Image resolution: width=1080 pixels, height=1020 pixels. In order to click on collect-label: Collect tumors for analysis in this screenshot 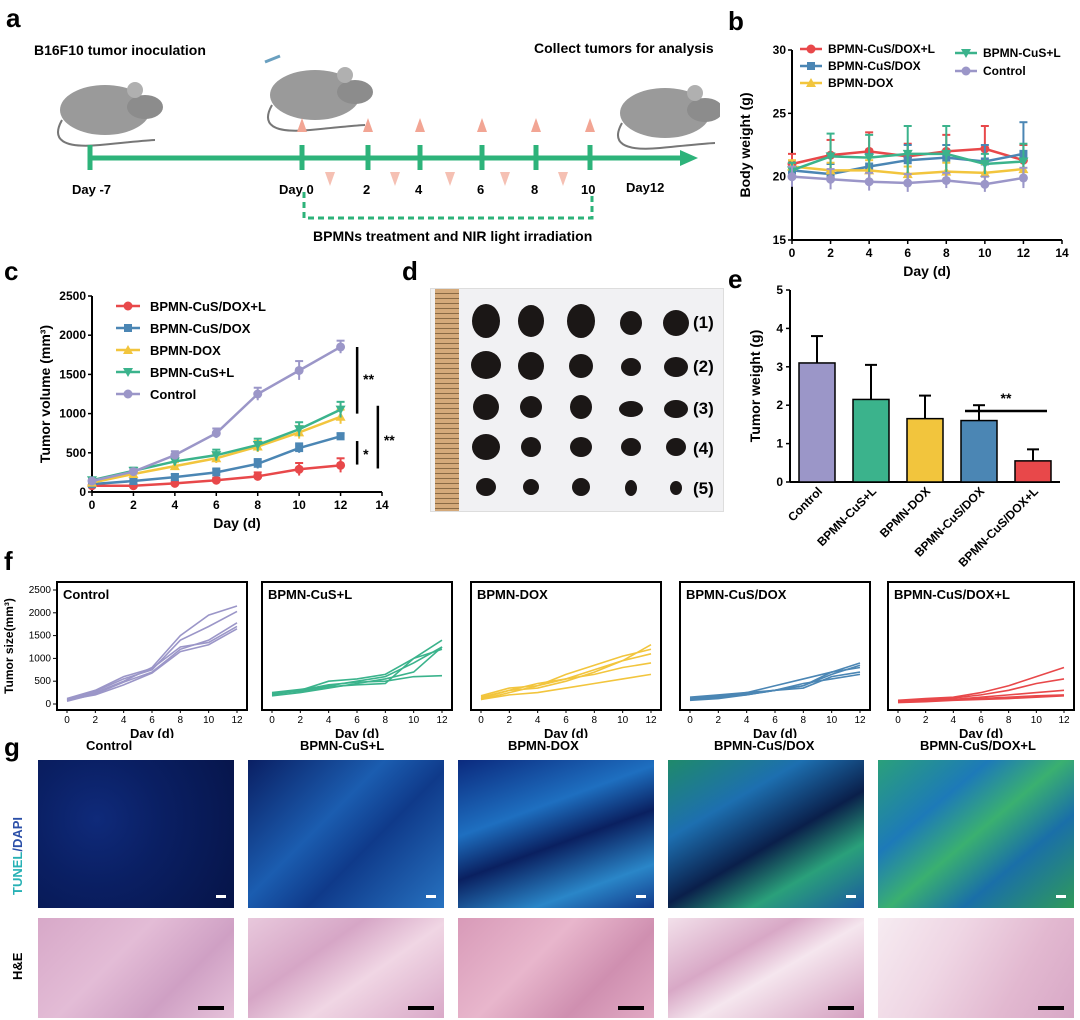, I will do `click(624, 48)`.